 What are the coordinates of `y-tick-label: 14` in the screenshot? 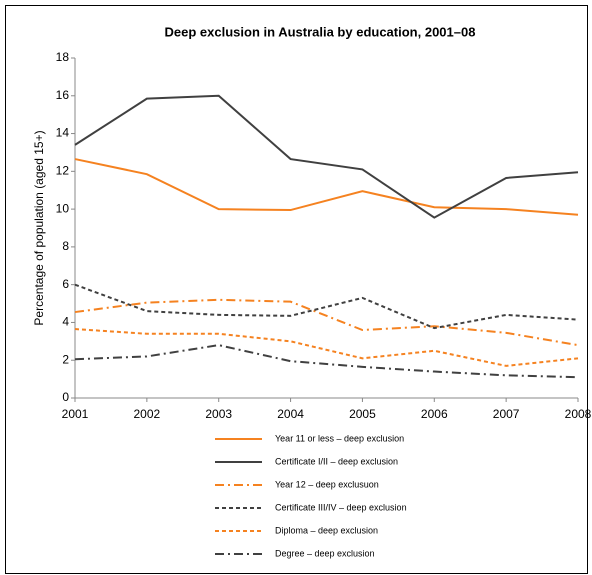 It's located at (63, 133).